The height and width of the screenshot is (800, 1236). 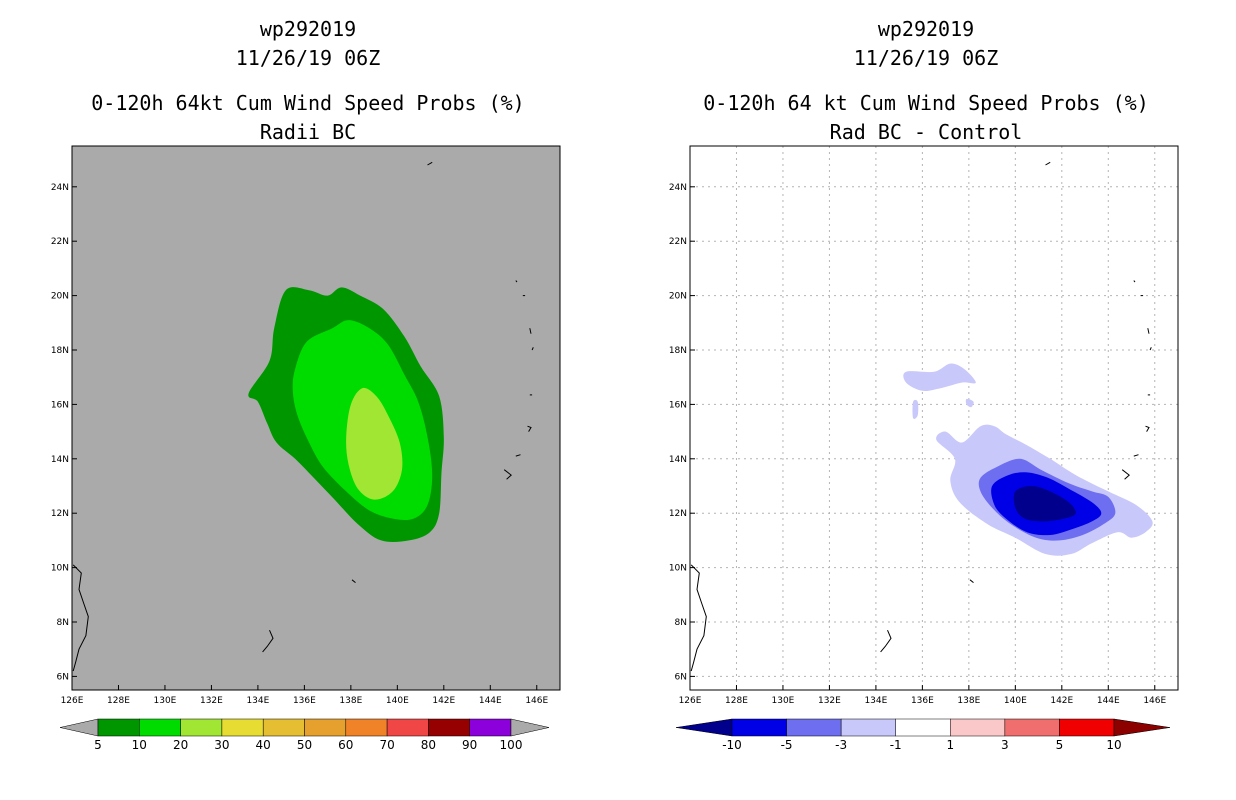 I want to click on colorbar-label: 20, so click(x=180, y=745).